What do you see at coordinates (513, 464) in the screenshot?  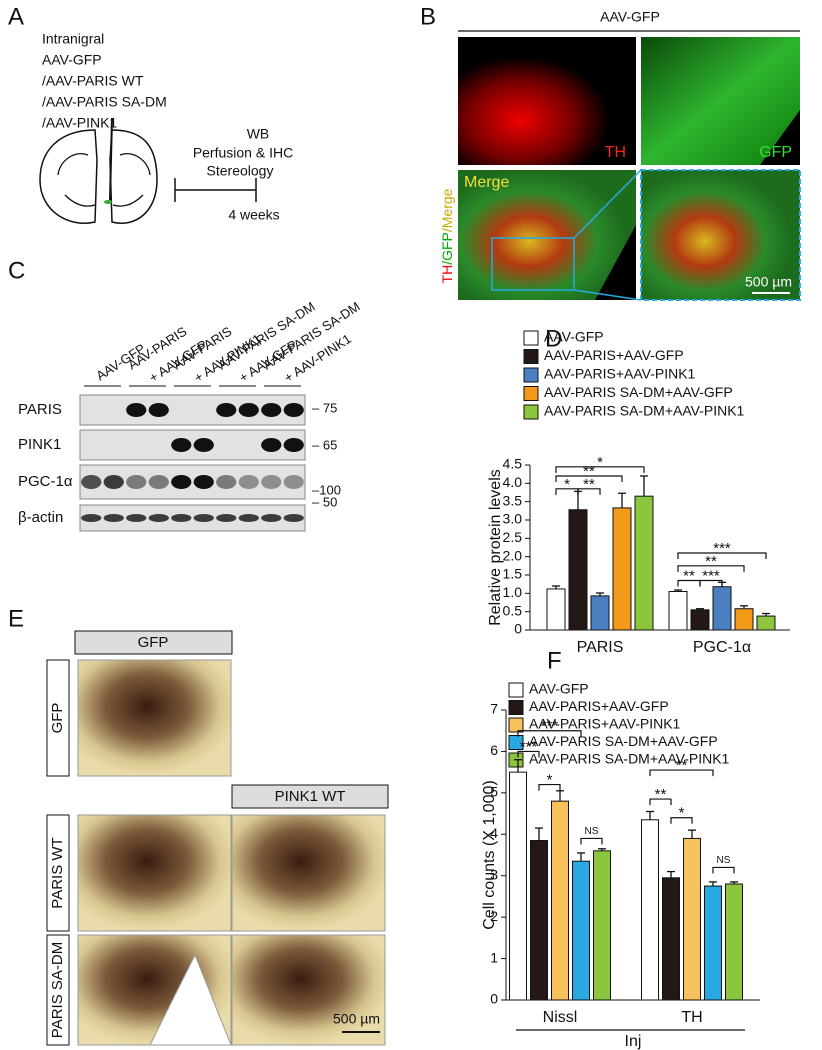 I see `y-tick-label: 4.5` at bounding box center [513, 464].